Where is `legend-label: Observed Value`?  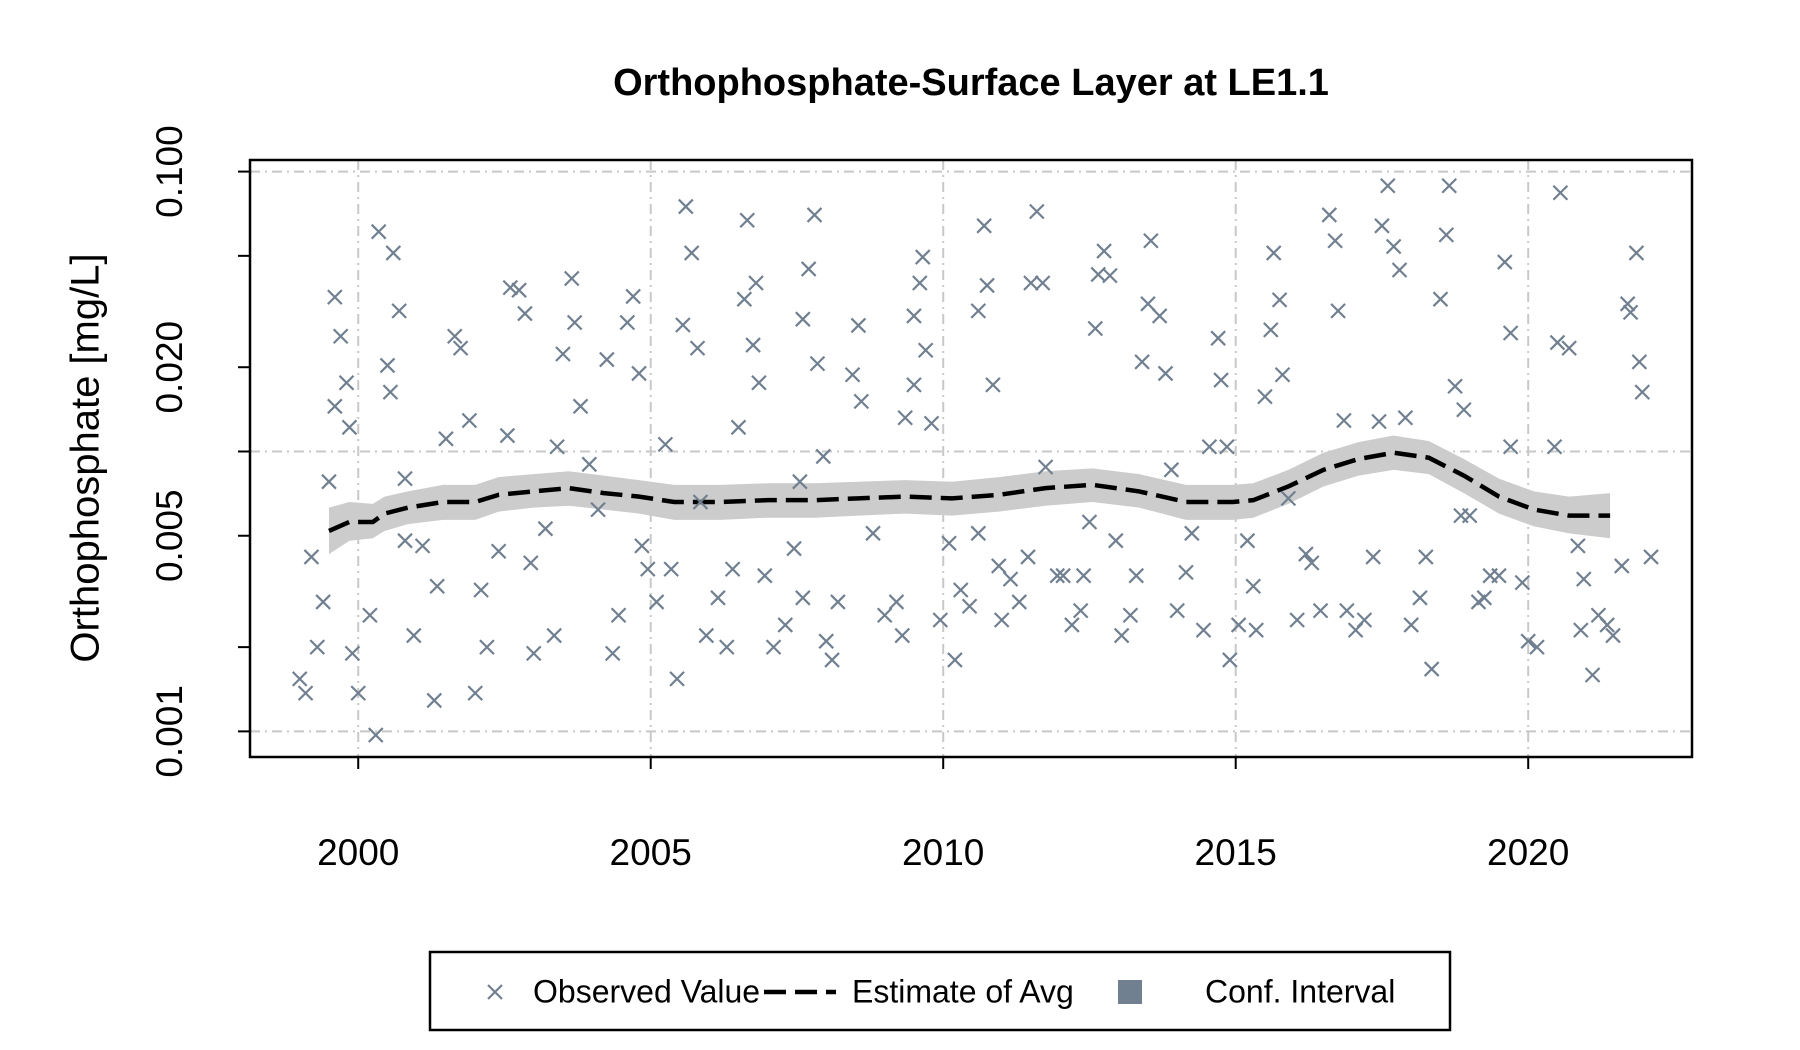
legend-label: Observed Value is located at coordinates (646, 991).